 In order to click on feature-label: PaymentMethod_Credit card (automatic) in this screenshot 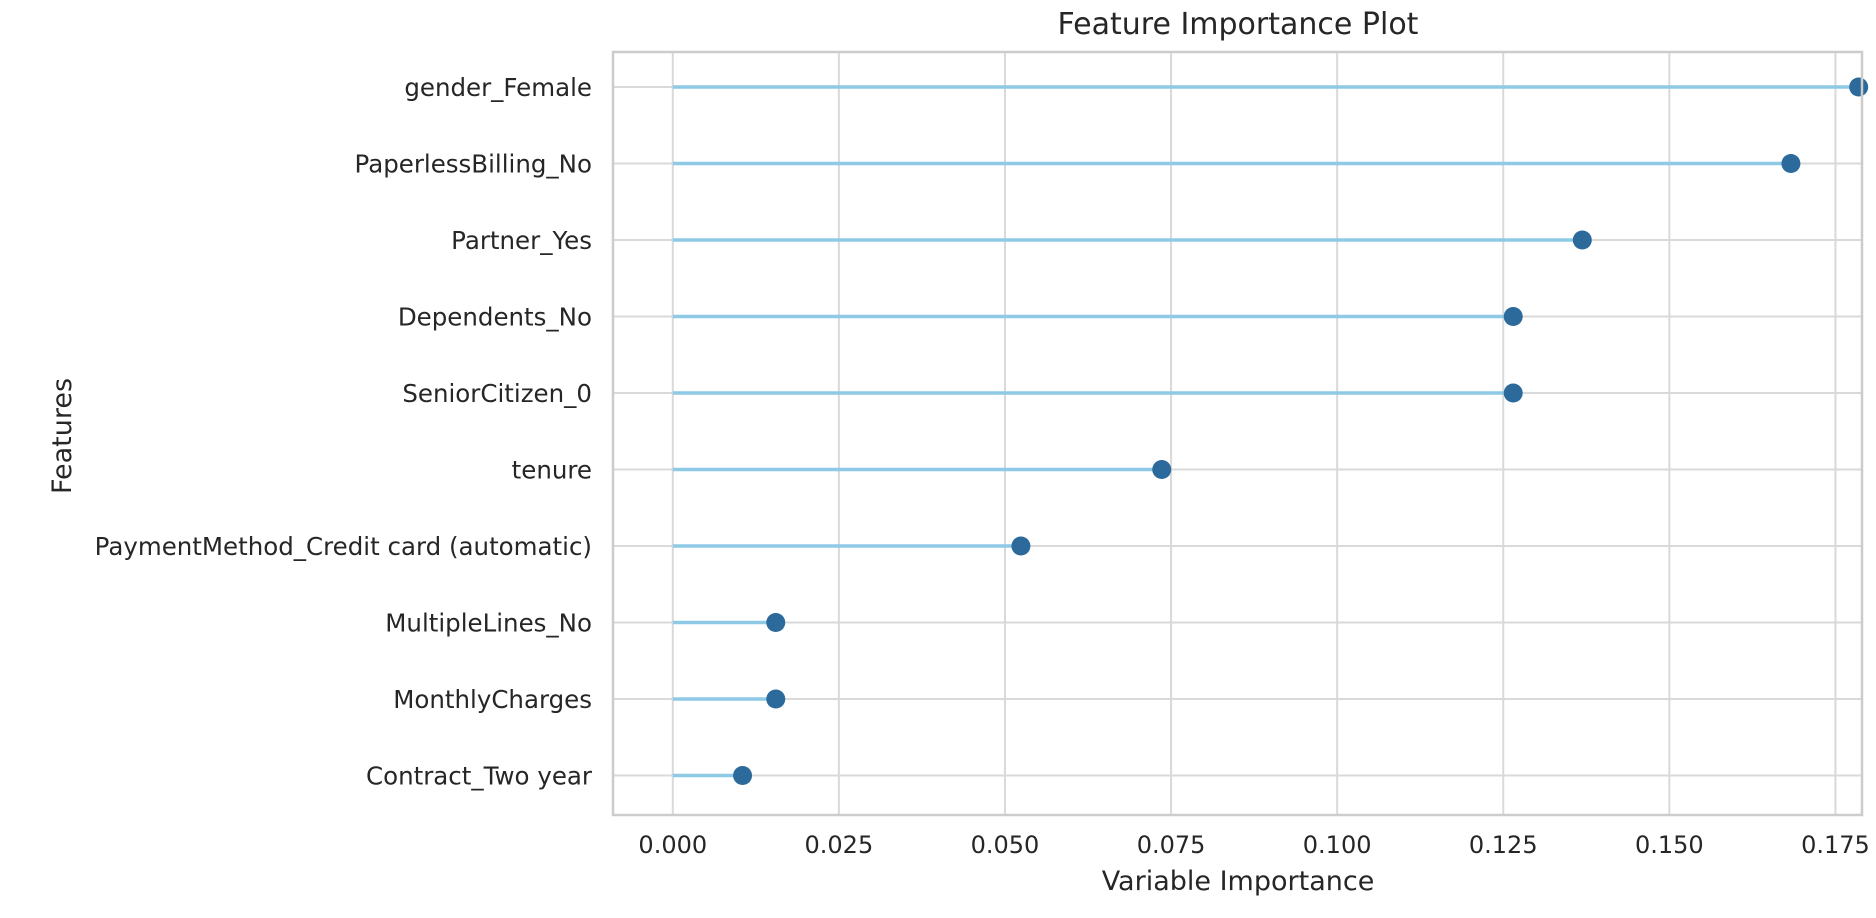, I will do `click(343, 546)`.